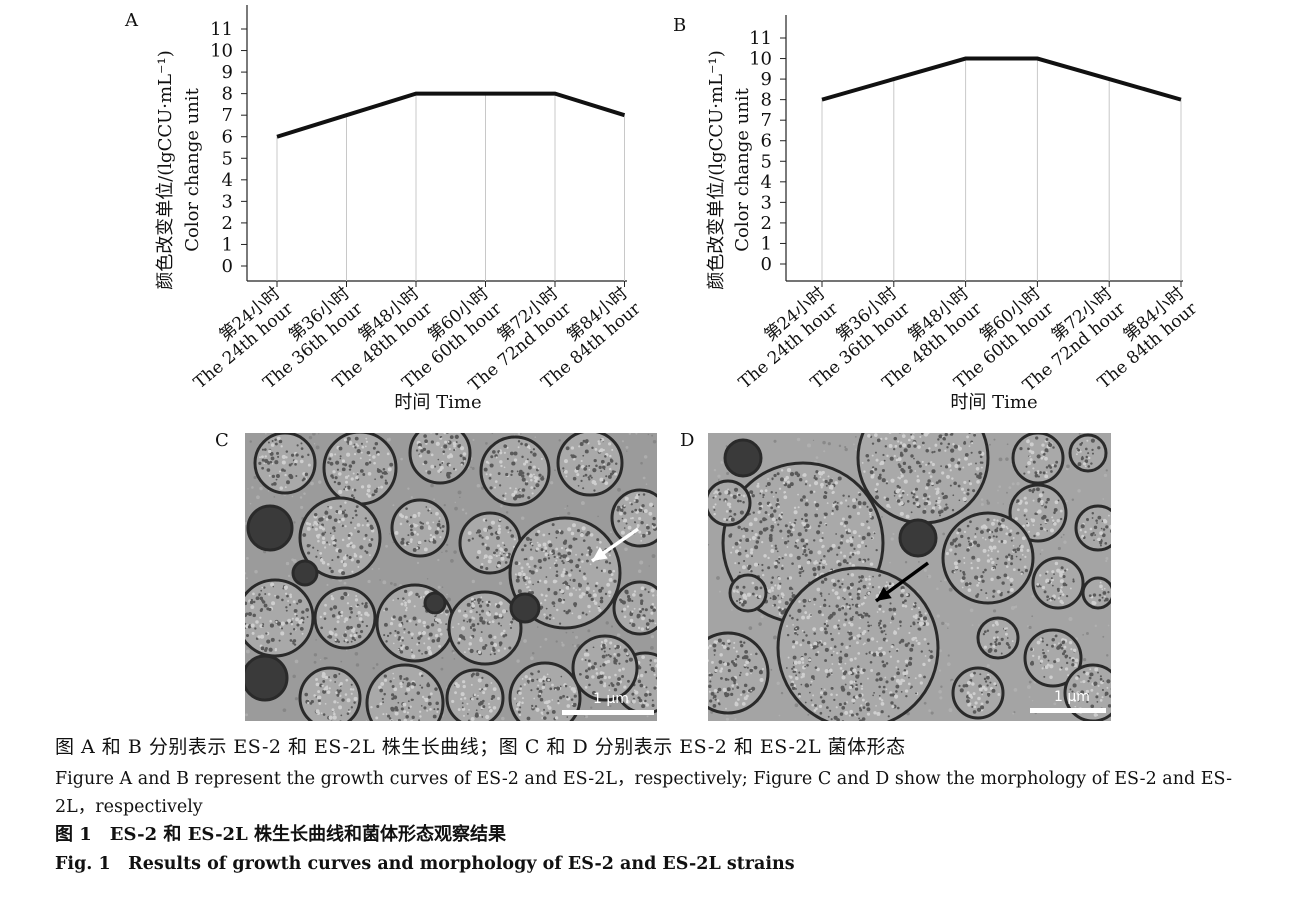 Image resolution: width=1300 pixels, height=907 pixels. I want to click on y-tick-label: 0, so click(766, 264).